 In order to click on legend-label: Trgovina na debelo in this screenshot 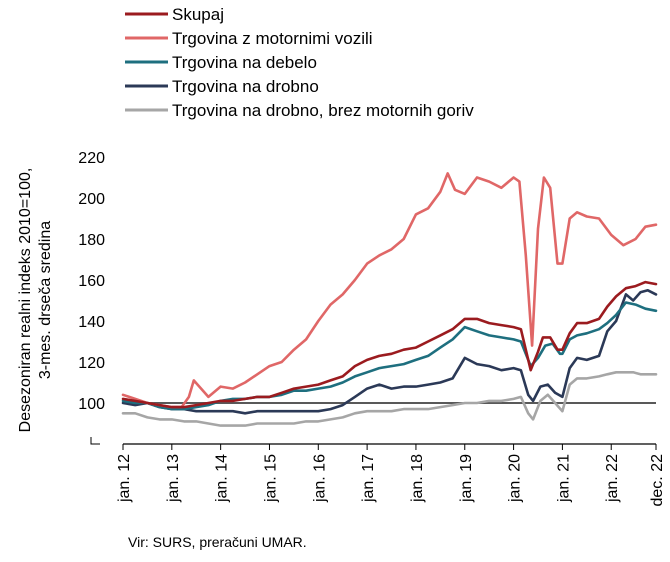, I will do `click(244, 62)`.